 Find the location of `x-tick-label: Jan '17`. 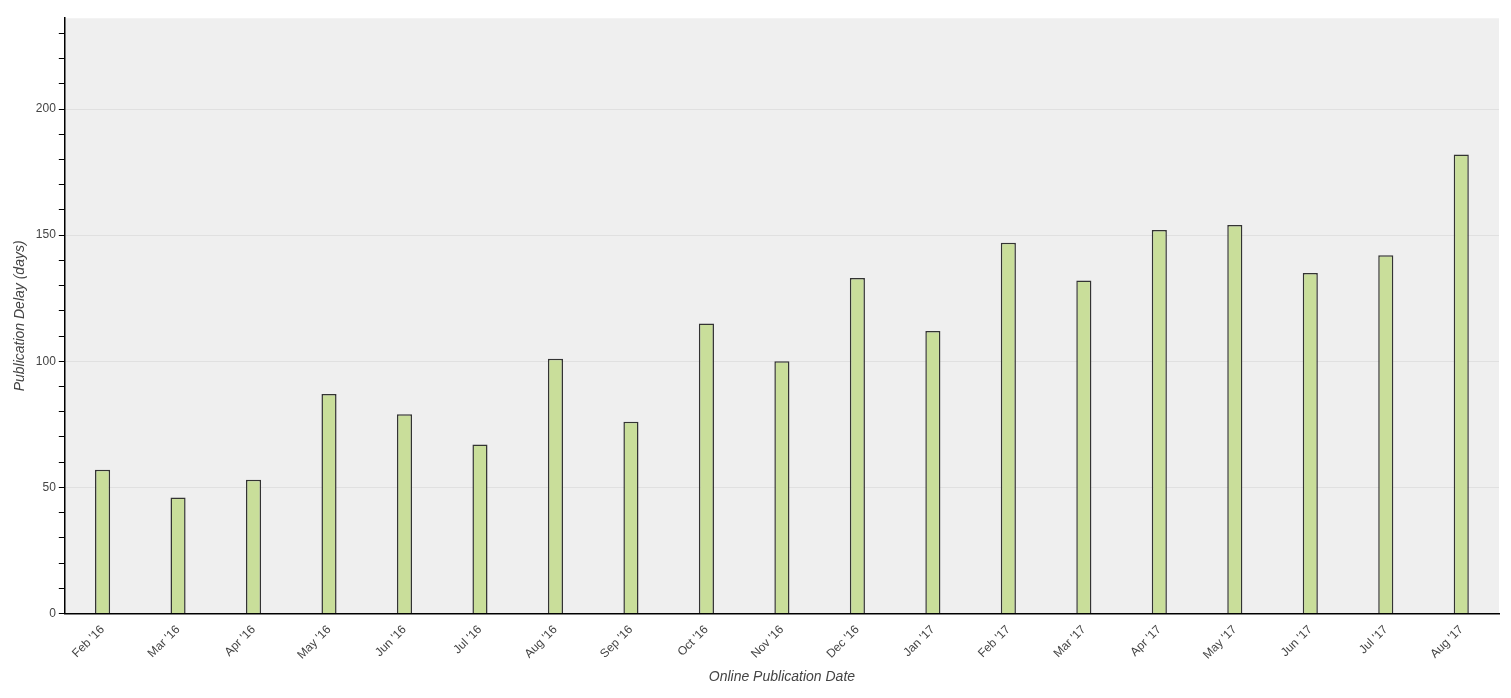

x-tick-label: Jan '17 is located at coordinates (919, 641).